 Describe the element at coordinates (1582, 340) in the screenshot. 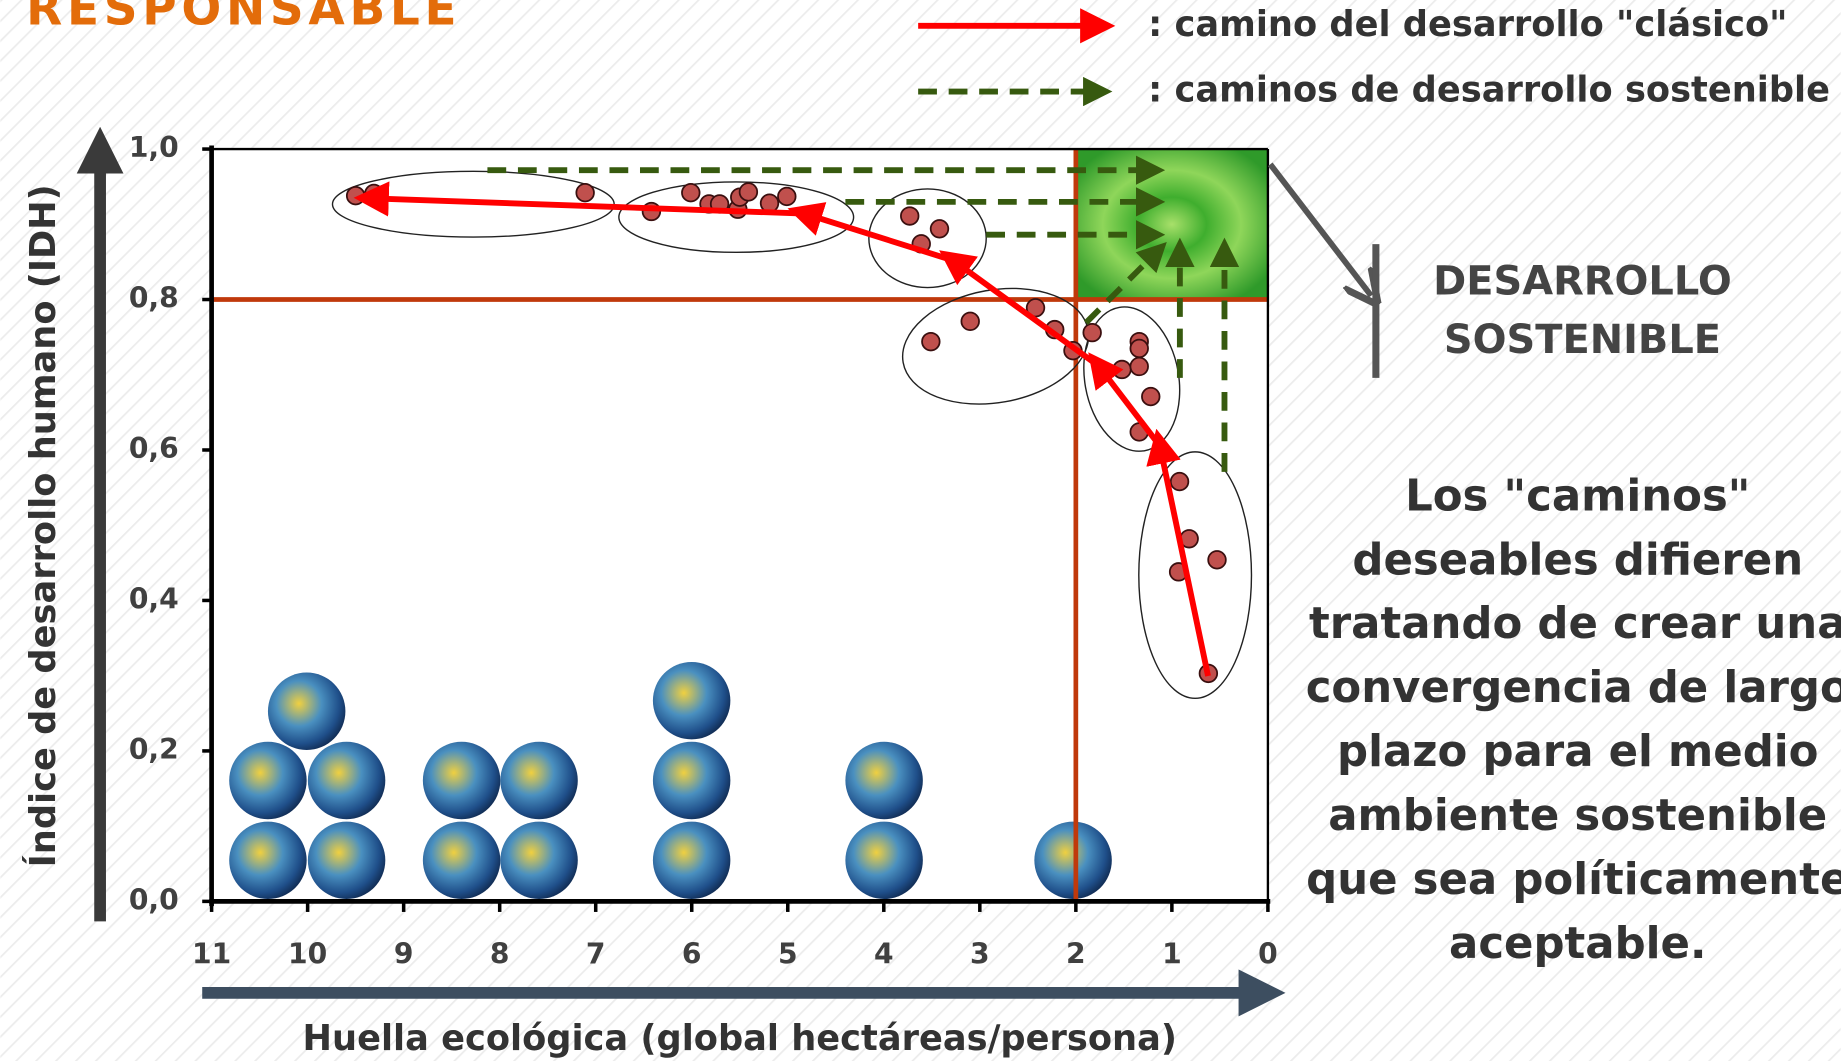

I see `zone-label: SOSTENIBLE` at that location.